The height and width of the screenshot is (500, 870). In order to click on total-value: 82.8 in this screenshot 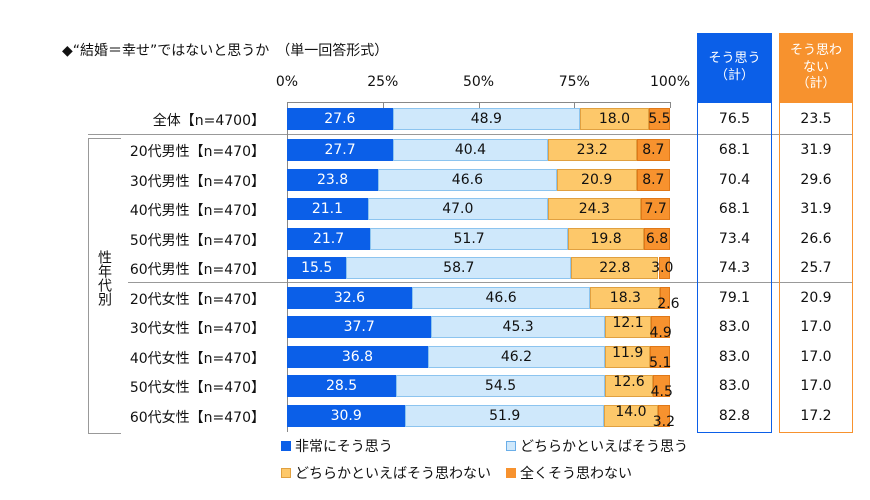, I will do `click(734, 415)`.